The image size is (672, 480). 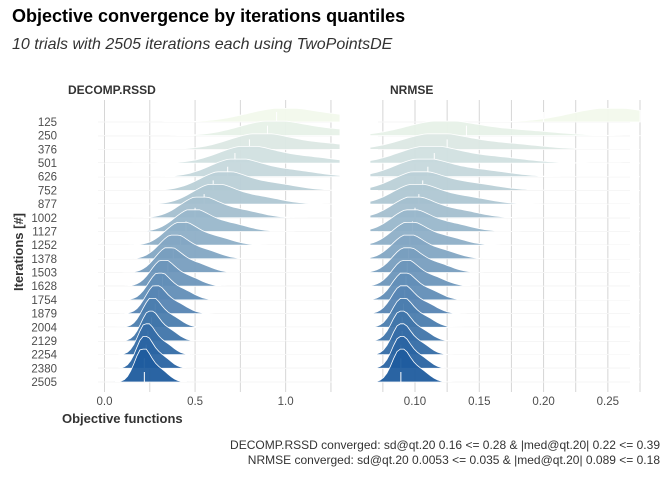 I want to click on y-tick-label: 376, so click(x=47, y=150).